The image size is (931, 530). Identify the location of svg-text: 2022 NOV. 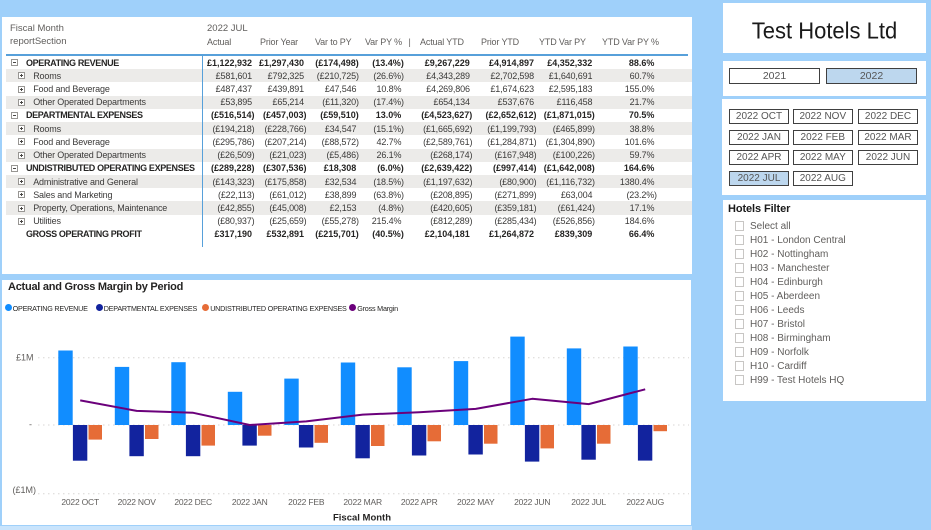
(137, 502).